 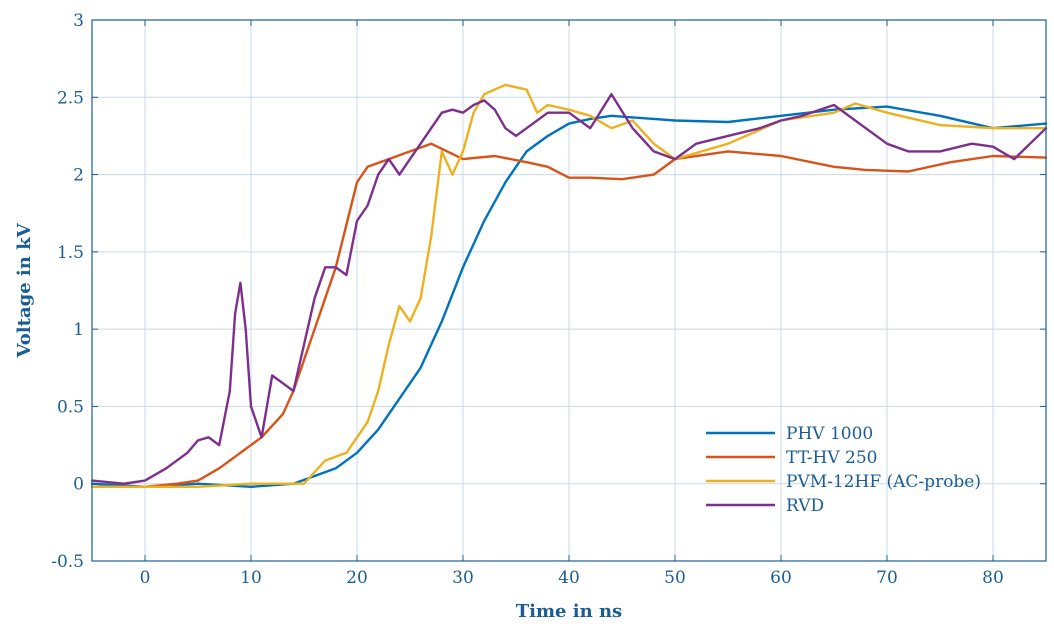 I want to click on y-tick-label: 0.5, so click(x=70, y=407).